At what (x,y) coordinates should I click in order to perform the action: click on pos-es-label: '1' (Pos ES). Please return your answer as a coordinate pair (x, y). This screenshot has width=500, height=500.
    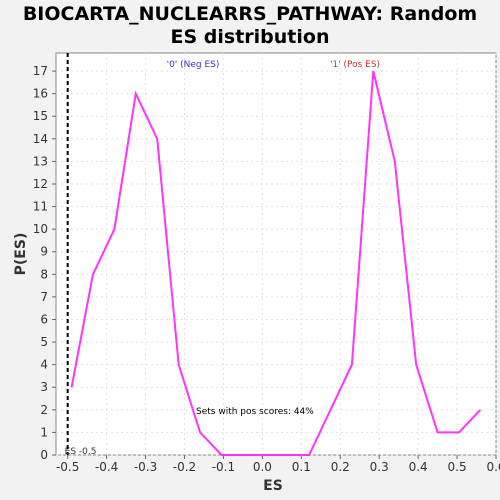
    Looking at the image, I should click on (355, 65).